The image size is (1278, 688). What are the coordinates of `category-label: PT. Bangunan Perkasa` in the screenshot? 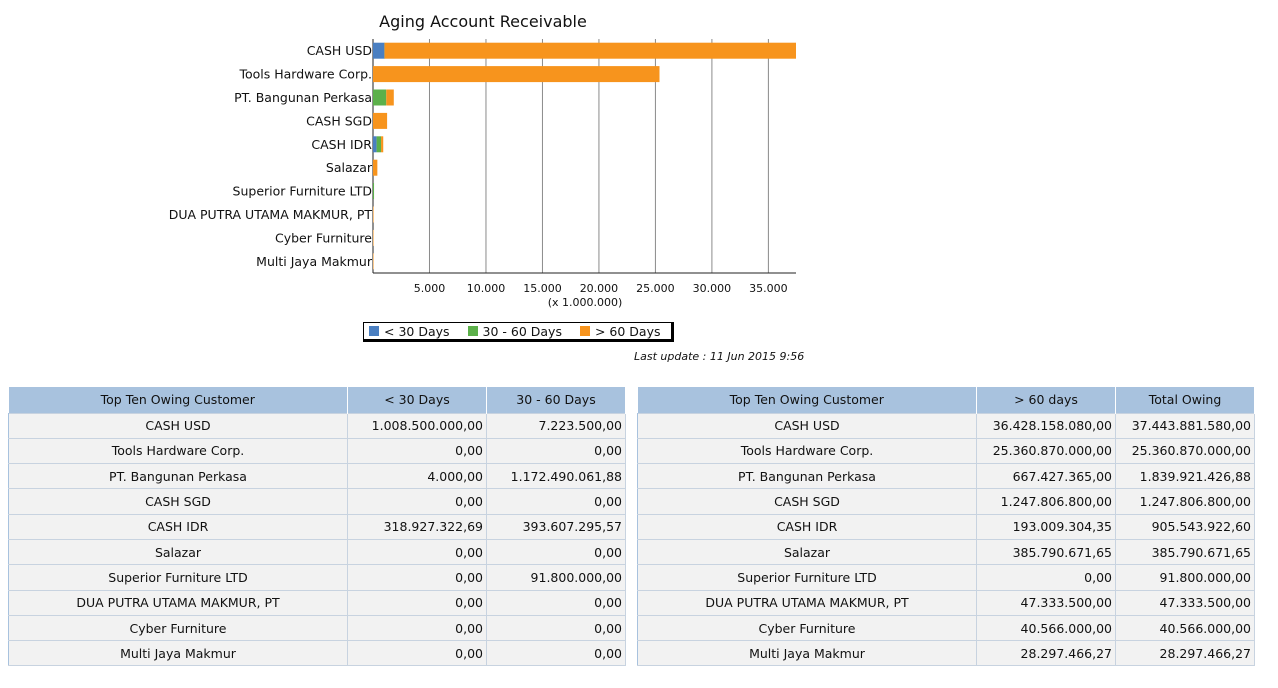 It's located at (303, 97).